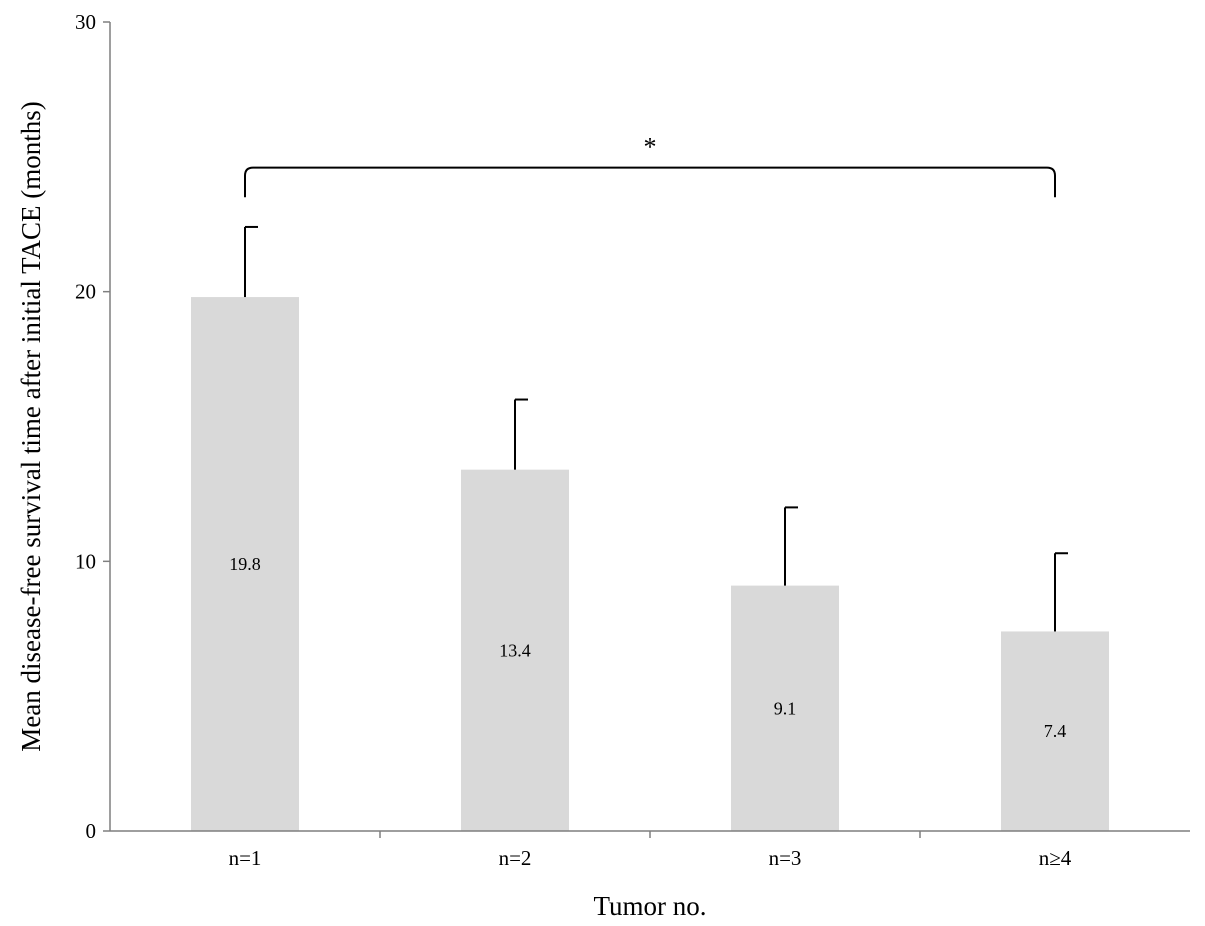 The image size is (1205, 926). What do you see at coordinates (85, 292) in the screenshot?
I see `y-tick-label-2: 20` at bounding box center [85, 292].